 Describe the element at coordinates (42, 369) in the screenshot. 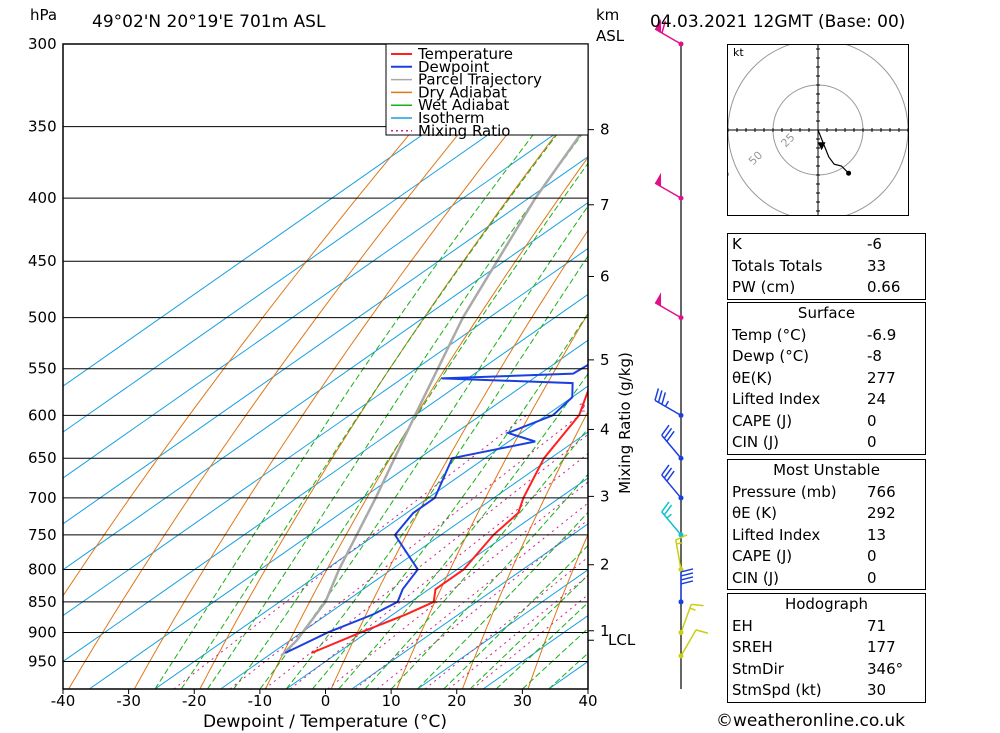

I see `pressure-tick-label: 550` at that location.